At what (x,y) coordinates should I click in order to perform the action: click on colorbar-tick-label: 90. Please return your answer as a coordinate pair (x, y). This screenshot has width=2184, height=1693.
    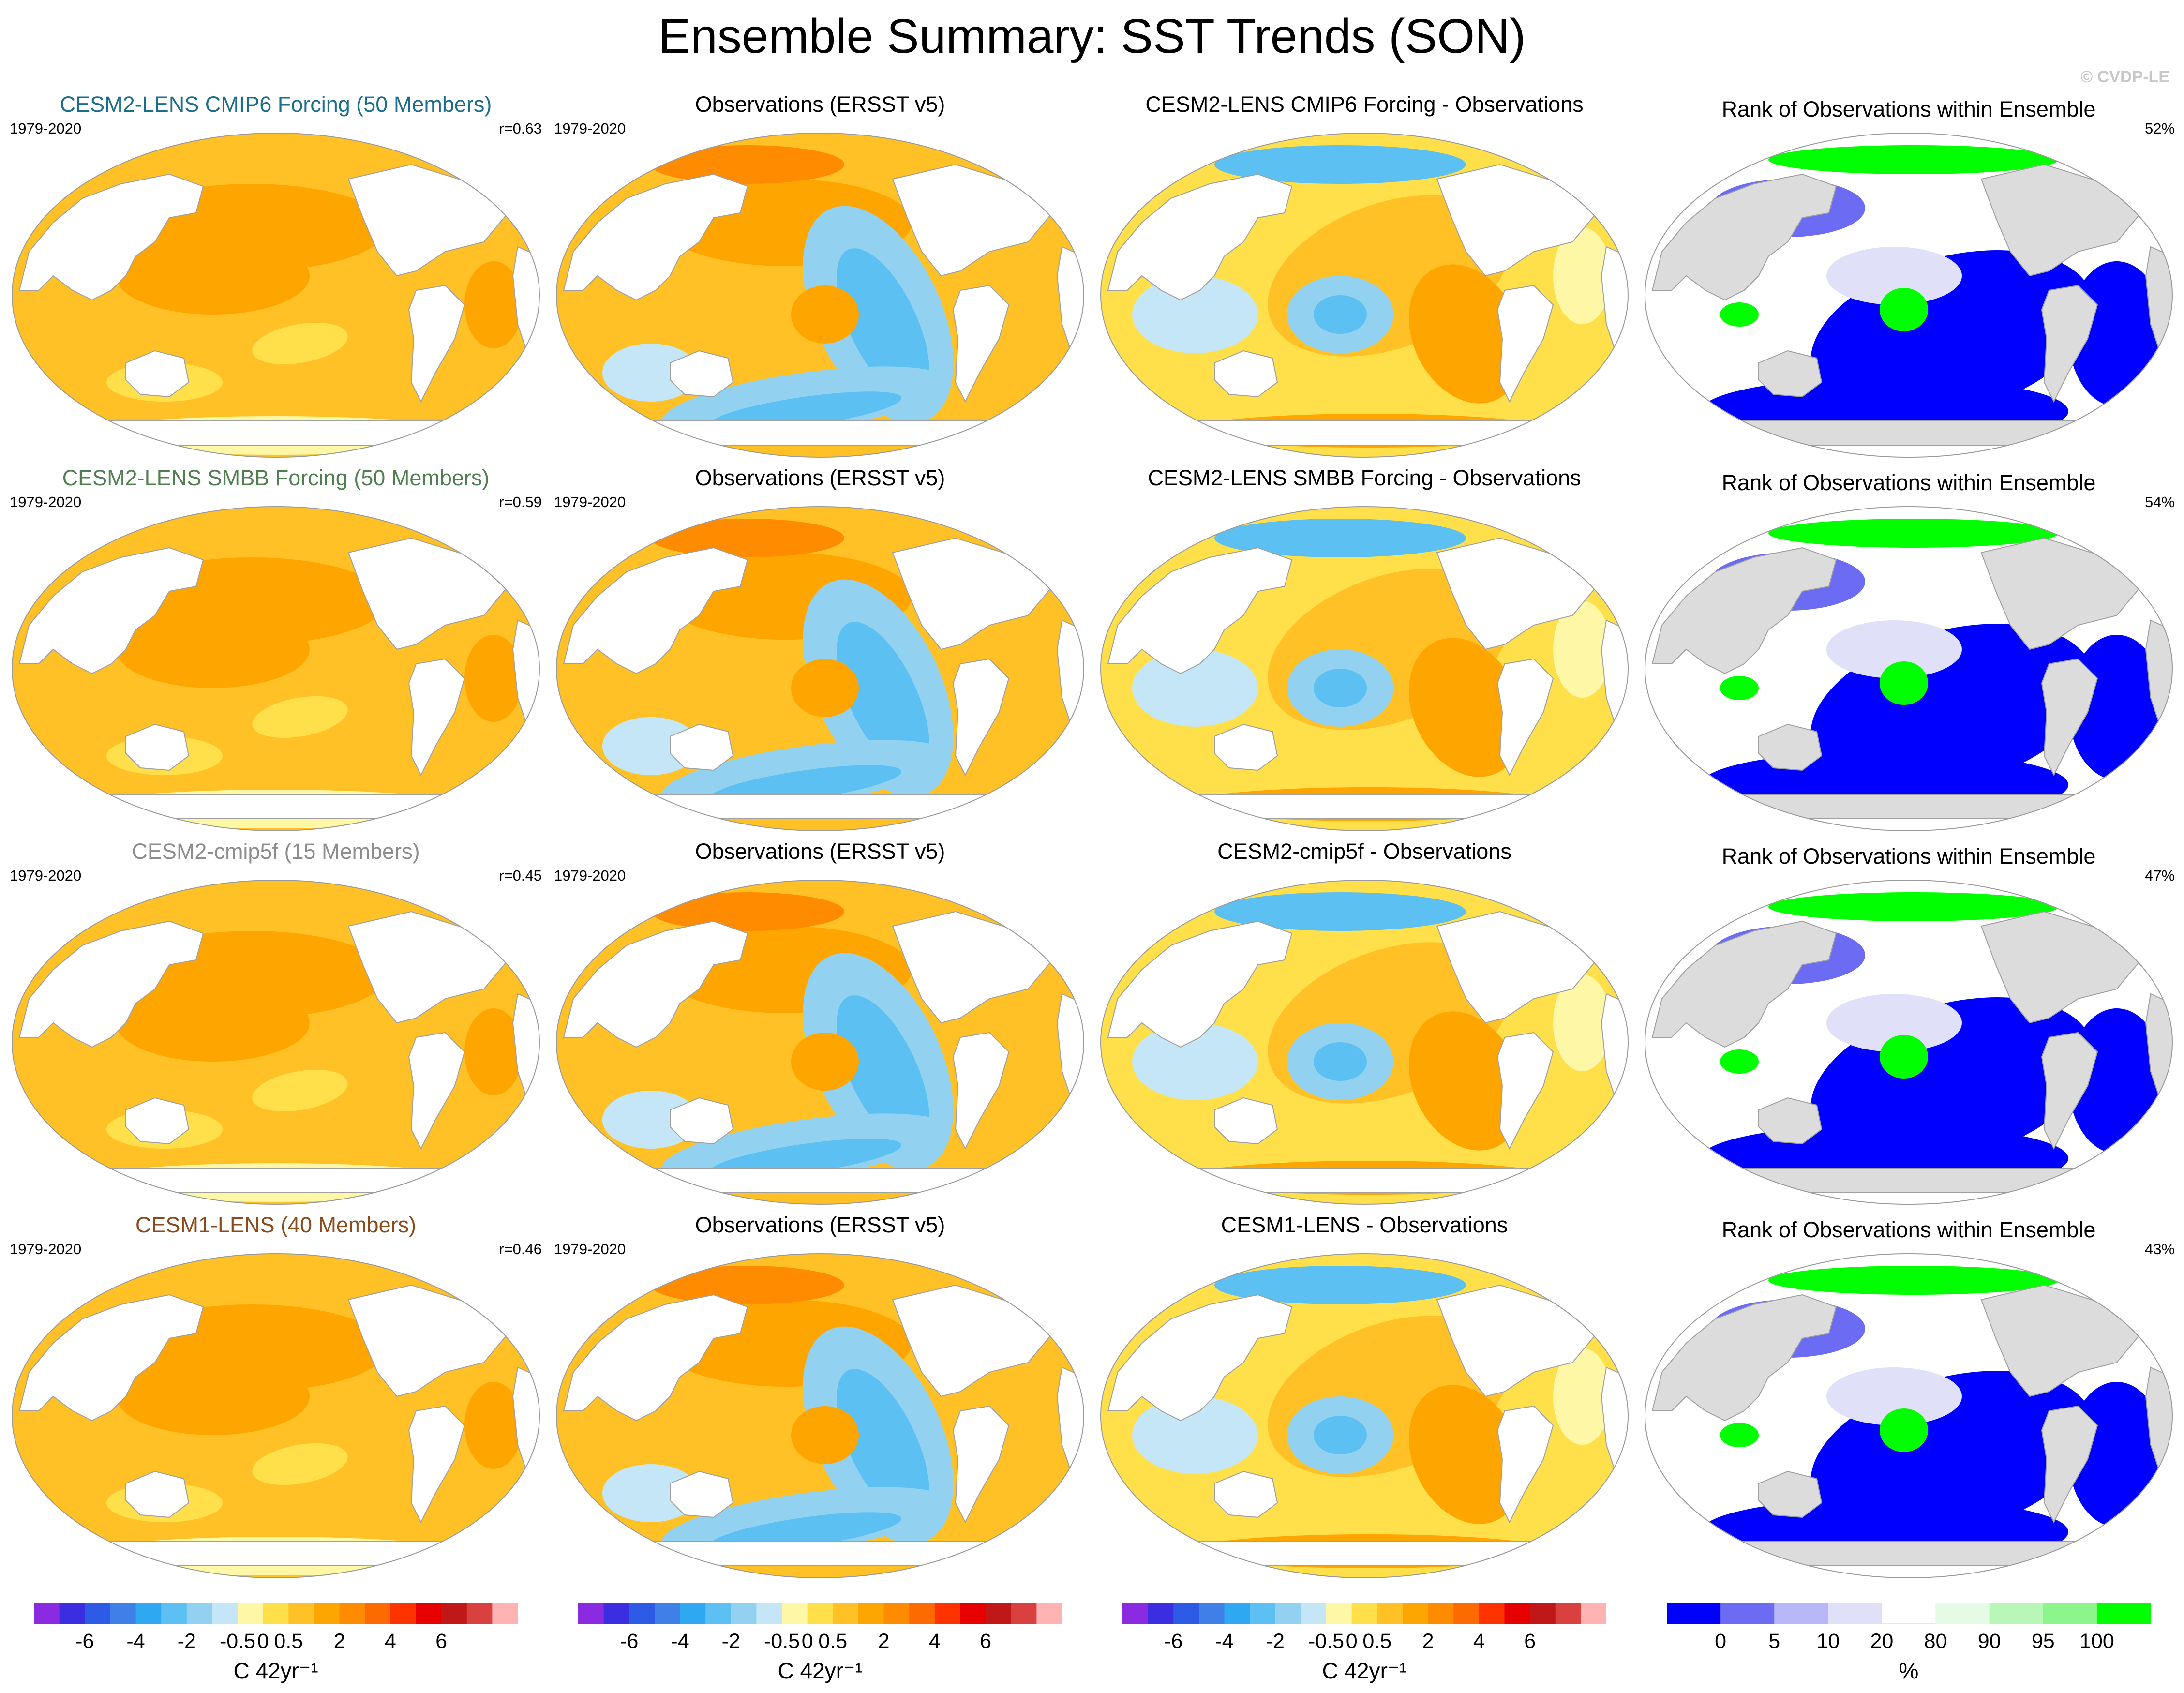
    Looking at the image, I should click on (1989, 1641).